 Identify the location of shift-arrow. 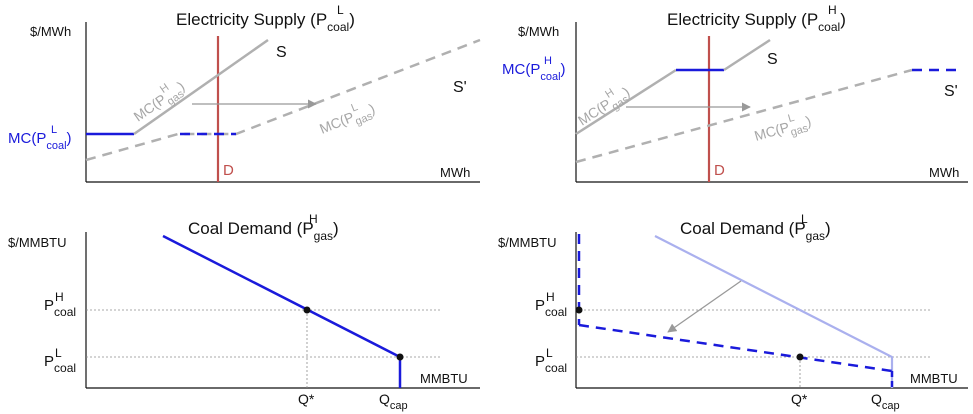
(704, 306).